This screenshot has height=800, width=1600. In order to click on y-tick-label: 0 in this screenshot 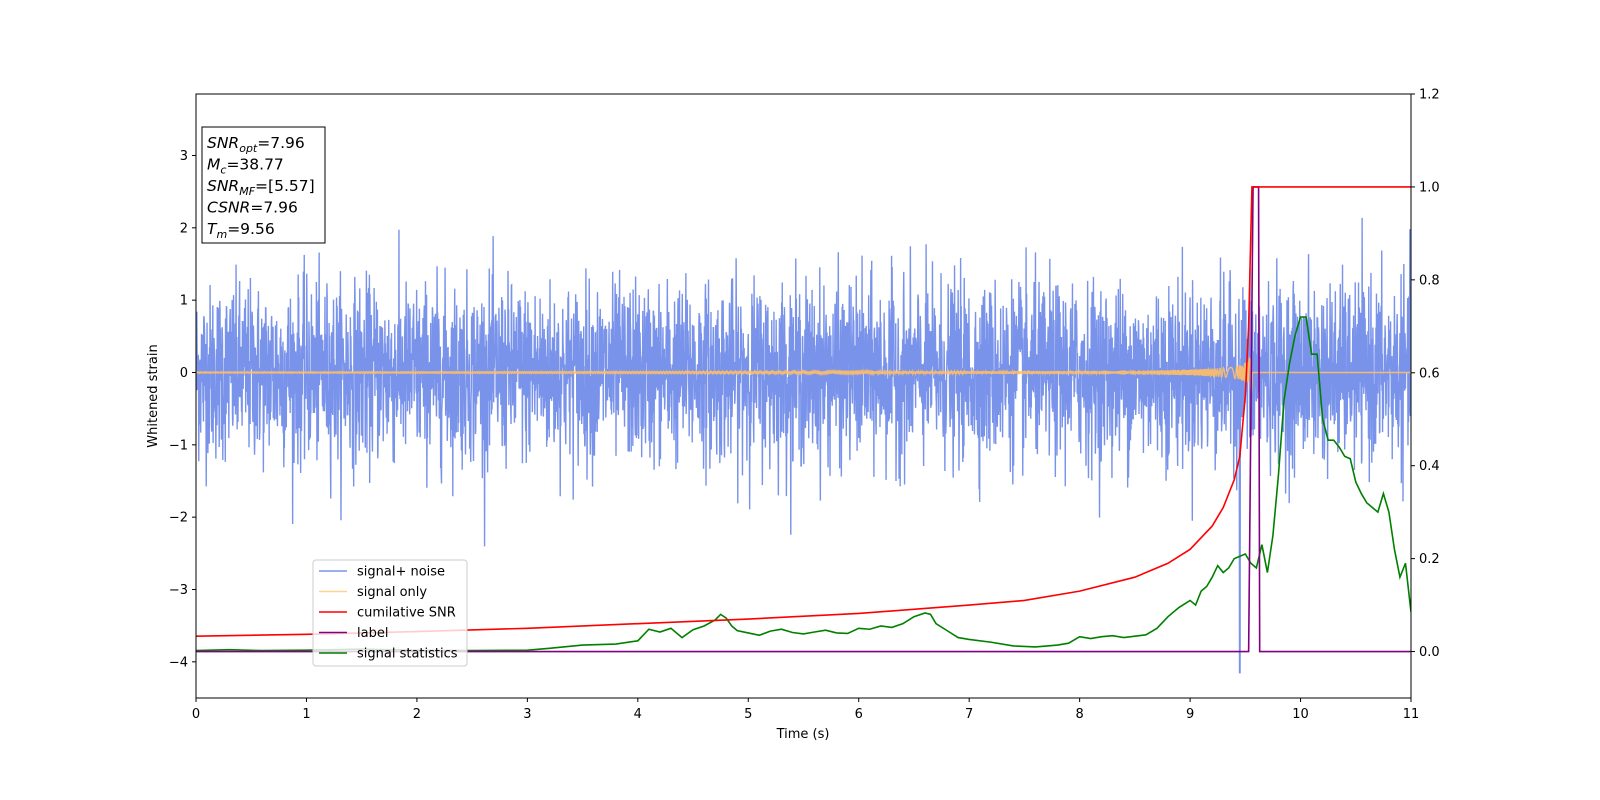, I will do `click(184, 373)`.